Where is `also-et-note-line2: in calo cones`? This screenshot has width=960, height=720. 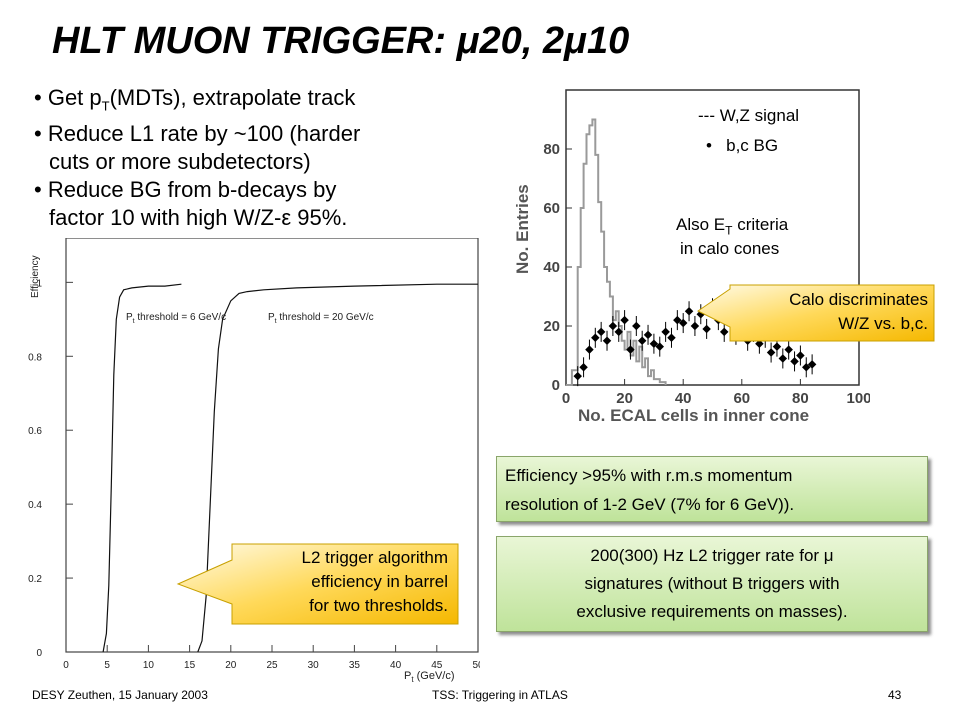 also-et-note-line2: in calo cones is located at coordinates (730, 248).